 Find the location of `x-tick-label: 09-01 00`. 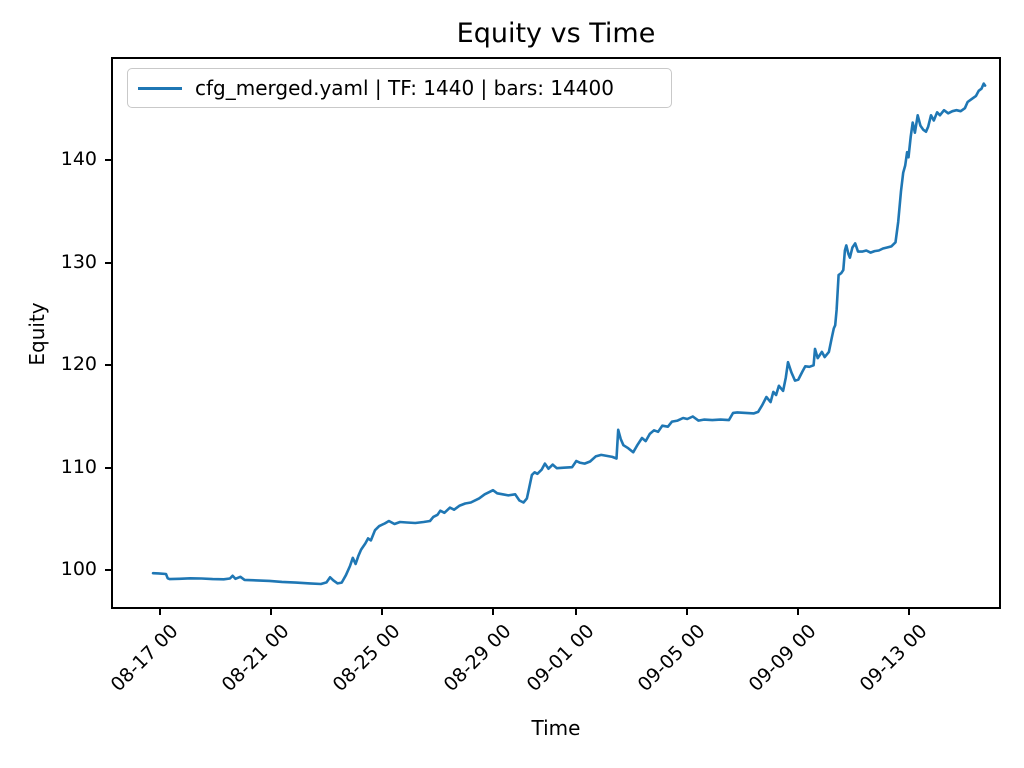

x-tick-label: 09-01 00 is located at coordinates (560, 658).